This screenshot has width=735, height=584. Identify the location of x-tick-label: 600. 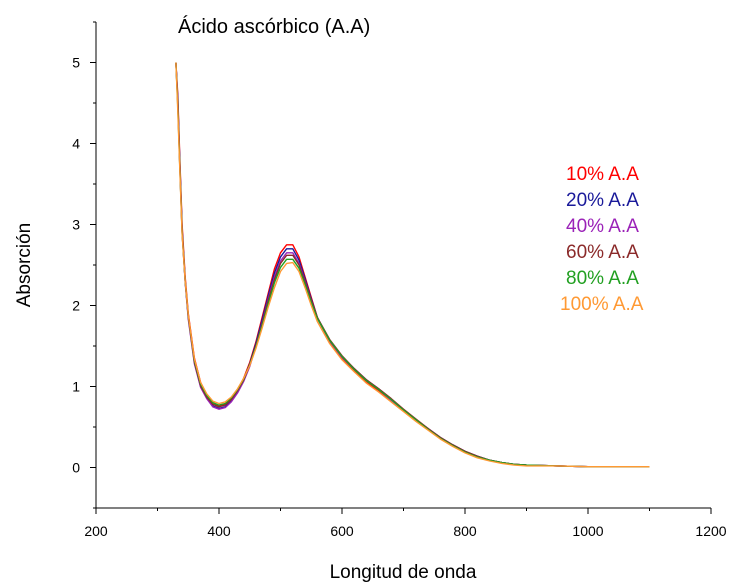
(342, 531).